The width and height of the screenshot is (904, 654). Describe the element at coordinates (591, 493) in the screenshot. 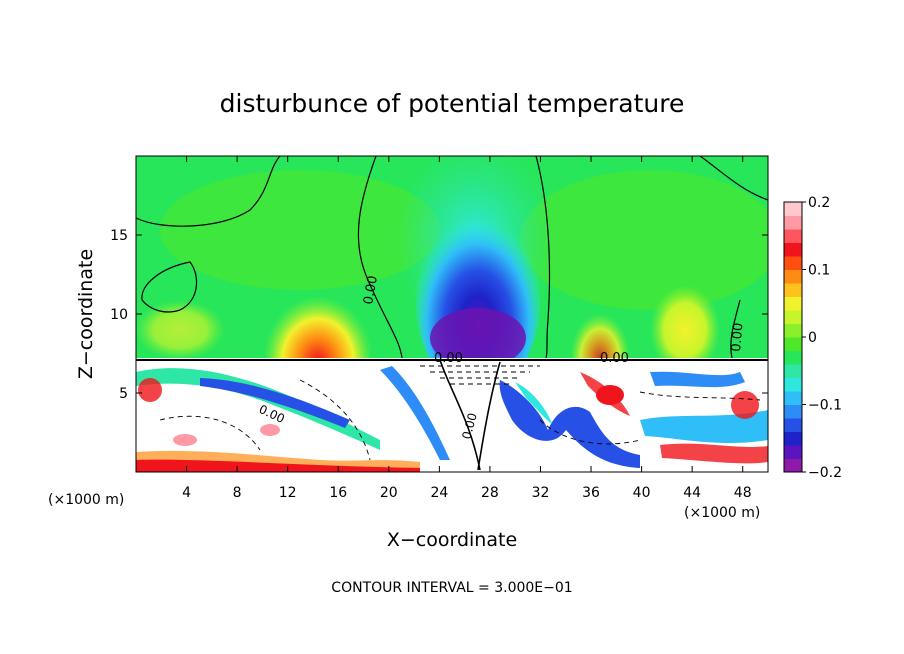

I see `x-tick-label: 36` at that location.